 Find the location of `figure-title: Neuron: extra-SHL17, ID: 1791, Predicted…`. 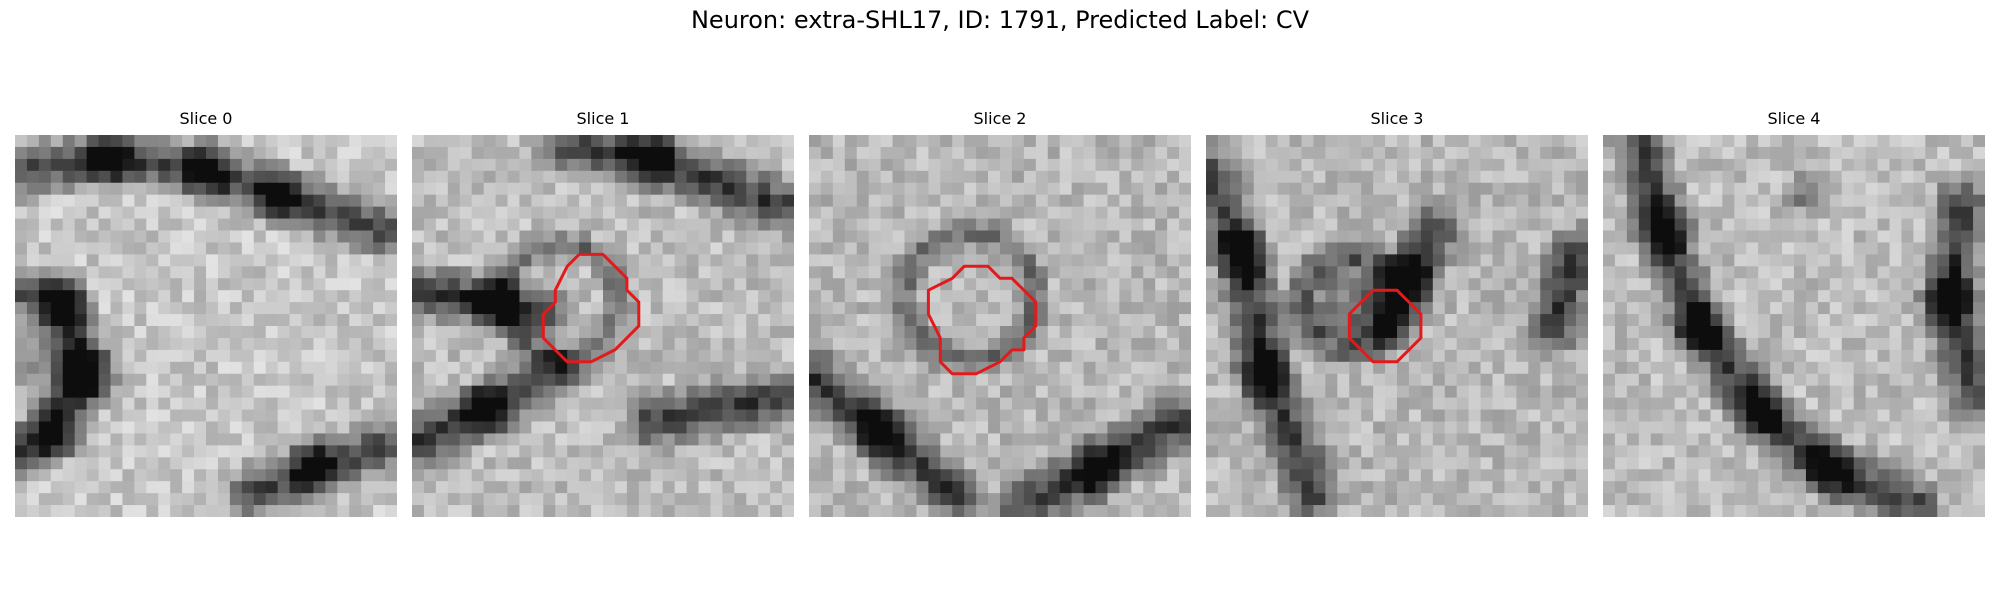

figure-title: Neuron: extra-SHL17, ID: 1791, Predicted… is located at coordinates (1000, 20).